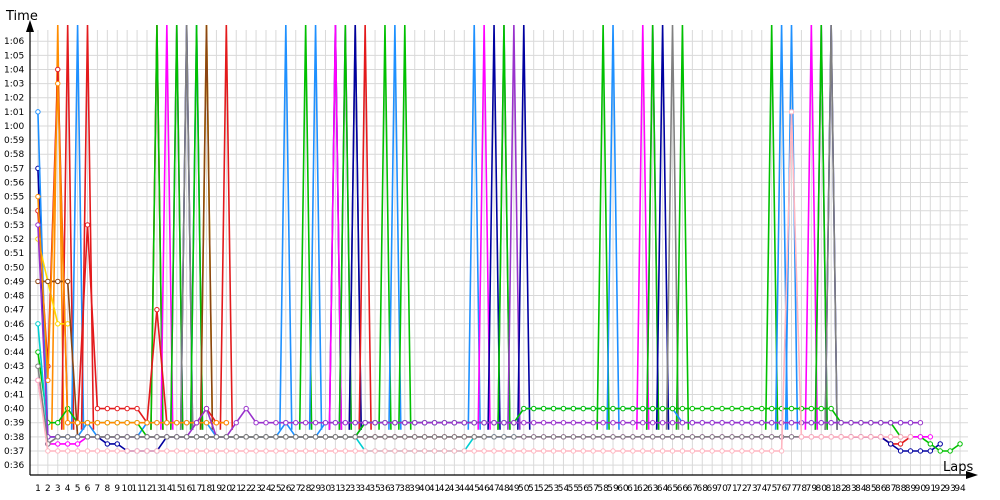 This screenshot has height=500, width=1000. Describe the element at coordinates (802, 489) in the screenshot. I see `x-tick-label: 78` at that location.